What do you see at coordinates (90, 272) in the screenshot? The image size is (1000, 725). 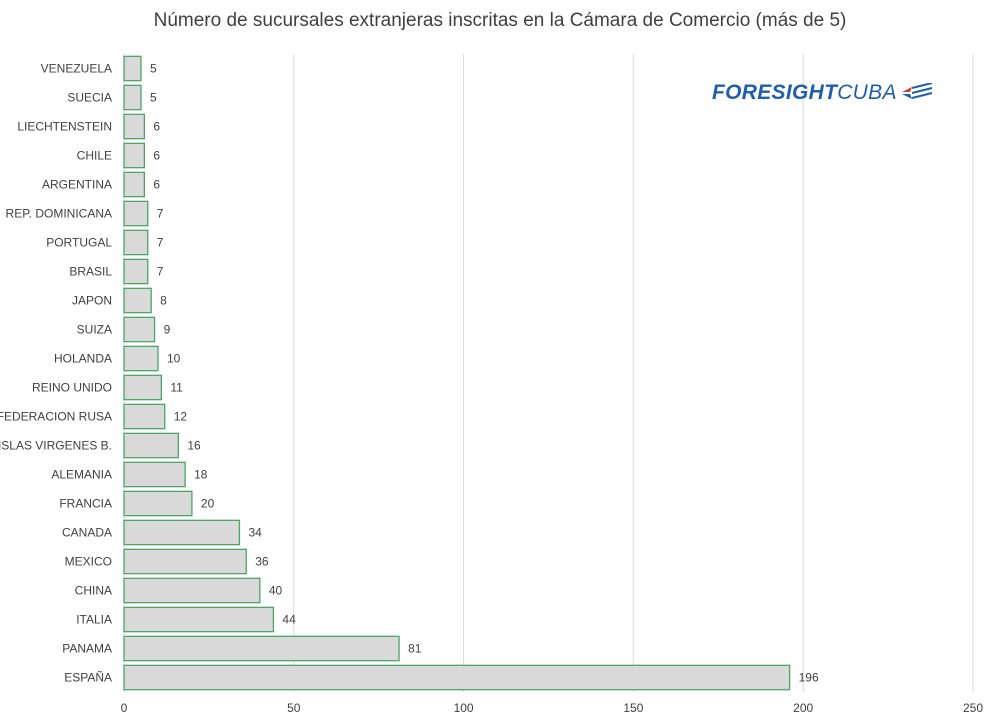 I see `category-label: BRASIL` at bounding box center [90, 272].